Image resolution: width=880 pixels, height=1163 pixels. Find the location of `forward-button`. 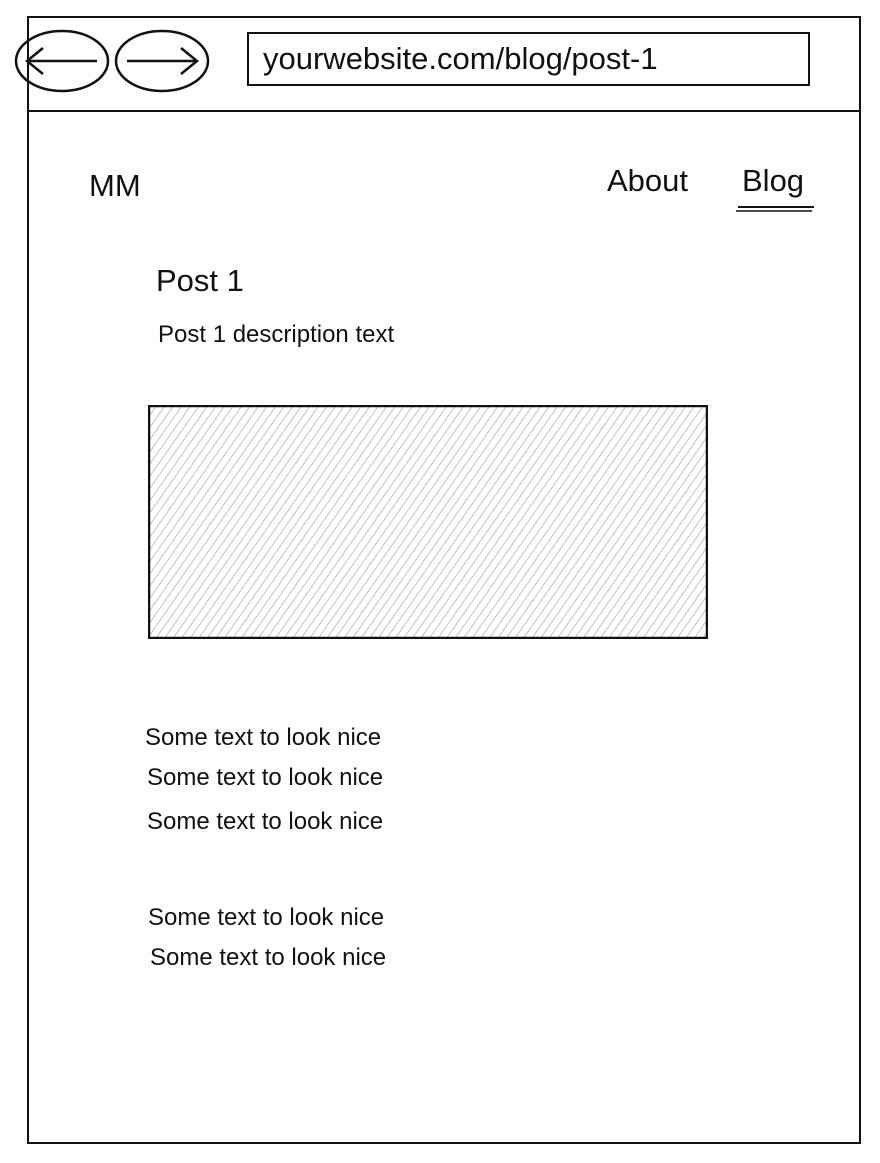

forward-button is located at coordinates (162, 61).